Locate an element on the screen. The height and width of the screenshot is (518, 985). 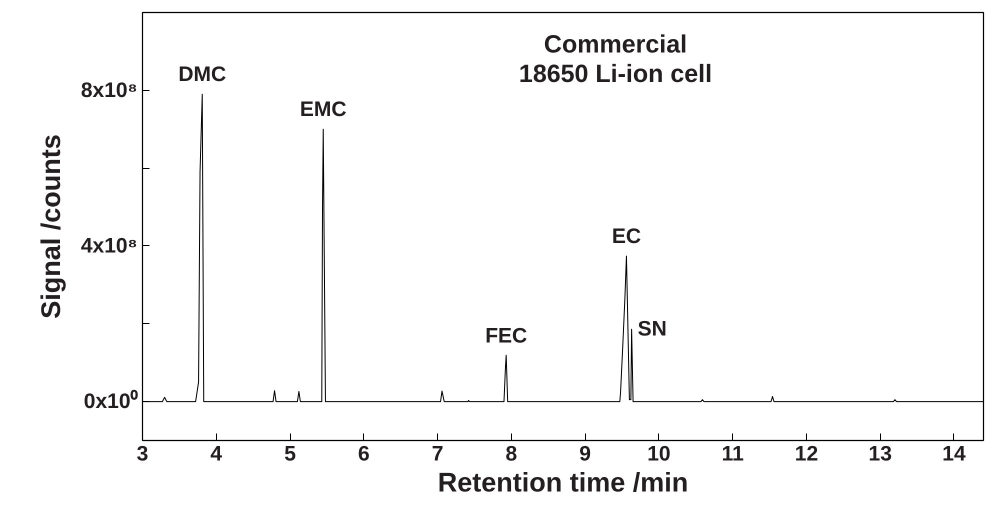
x-tick-label: 13 is located at coordinates (880, 454).